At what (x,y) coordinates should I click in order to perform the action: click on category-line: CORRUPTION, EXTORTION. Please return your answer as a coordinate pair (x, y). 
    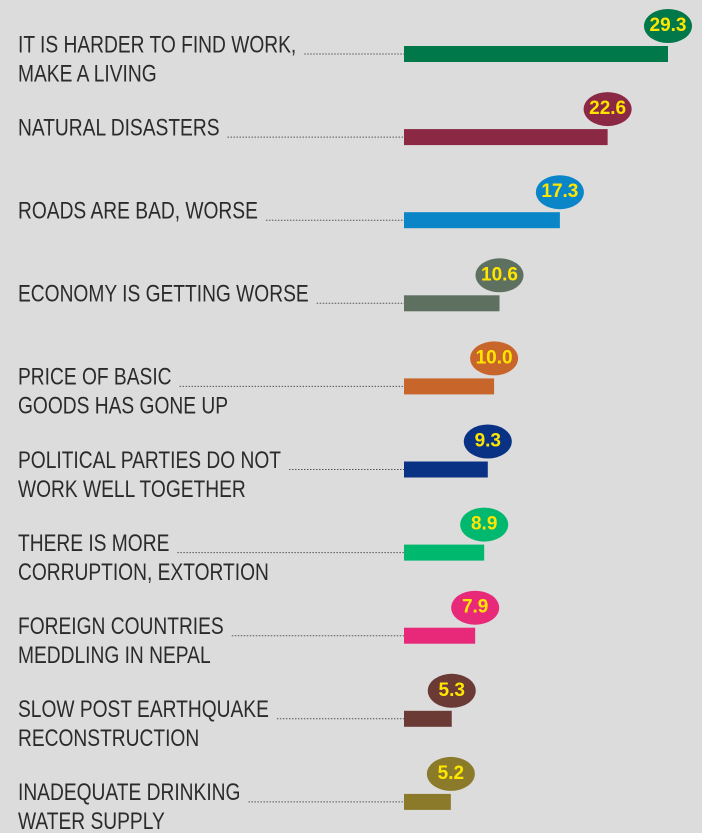
    Looking at the image, I should click on (143, 572).